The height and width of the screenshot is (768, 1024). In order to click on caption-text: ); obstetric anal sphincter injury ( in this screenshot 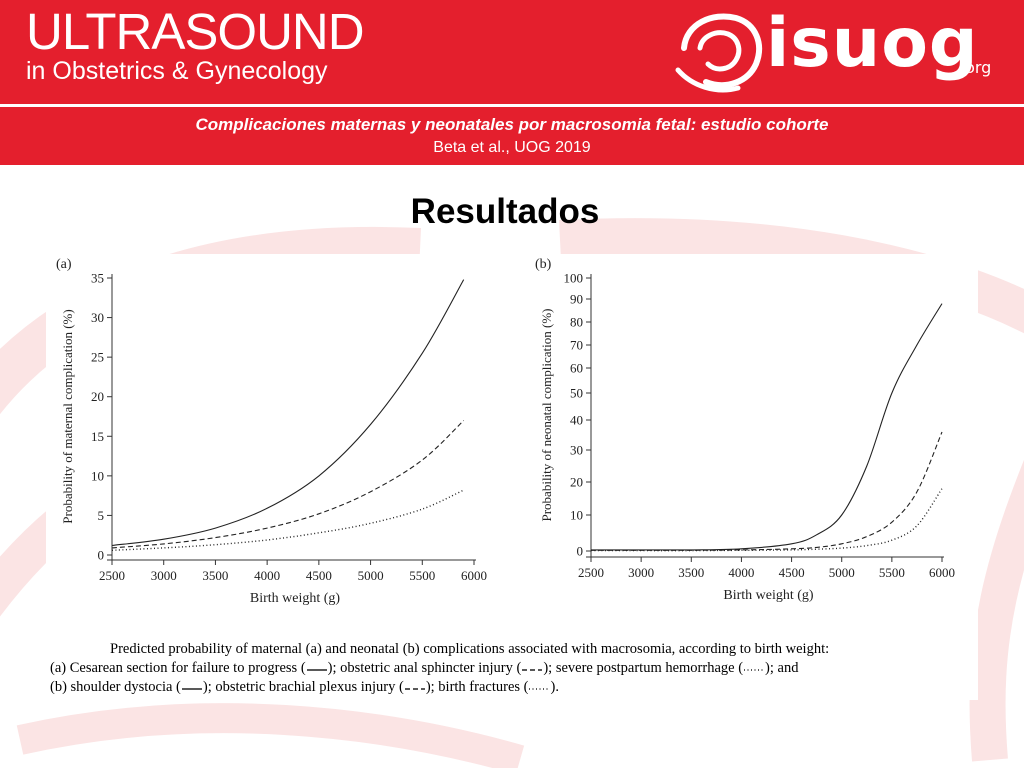, I will do `click(424, 668)`.